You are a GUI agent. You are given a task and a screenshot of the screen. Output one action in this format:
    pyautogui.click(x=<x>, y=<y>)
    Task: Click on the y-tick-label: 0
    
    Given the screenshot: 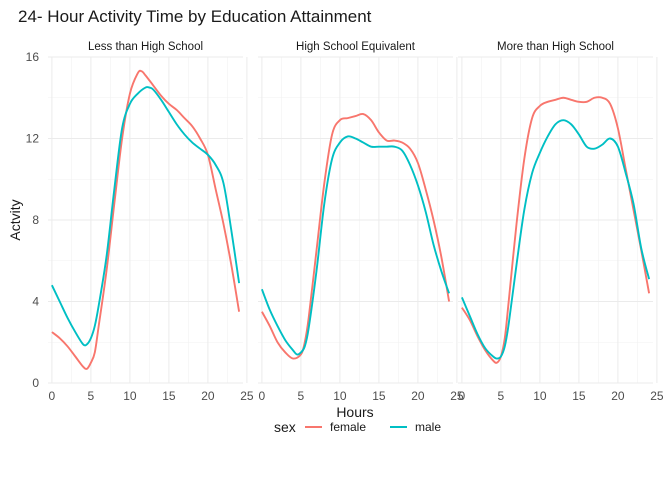 What is the action you would take?
    pyautogui.click(x=35, y=383)
    